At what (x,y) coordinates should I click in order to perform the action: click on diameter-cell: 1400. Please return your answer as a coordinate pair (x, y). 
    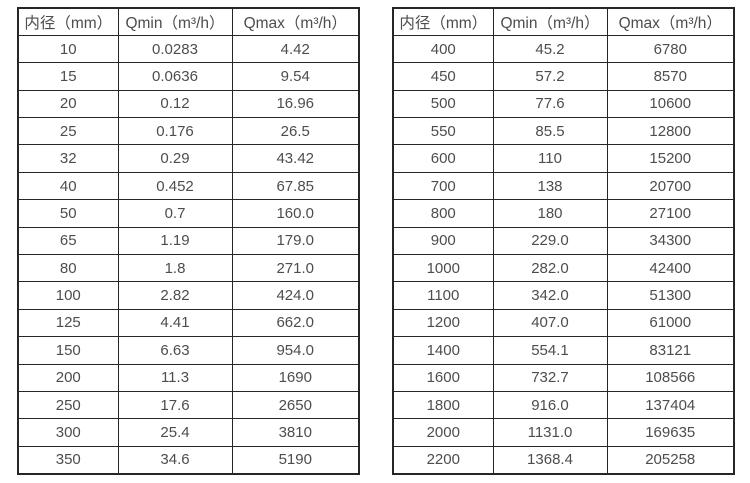
    Looking at the image, I should click on (443, 350).